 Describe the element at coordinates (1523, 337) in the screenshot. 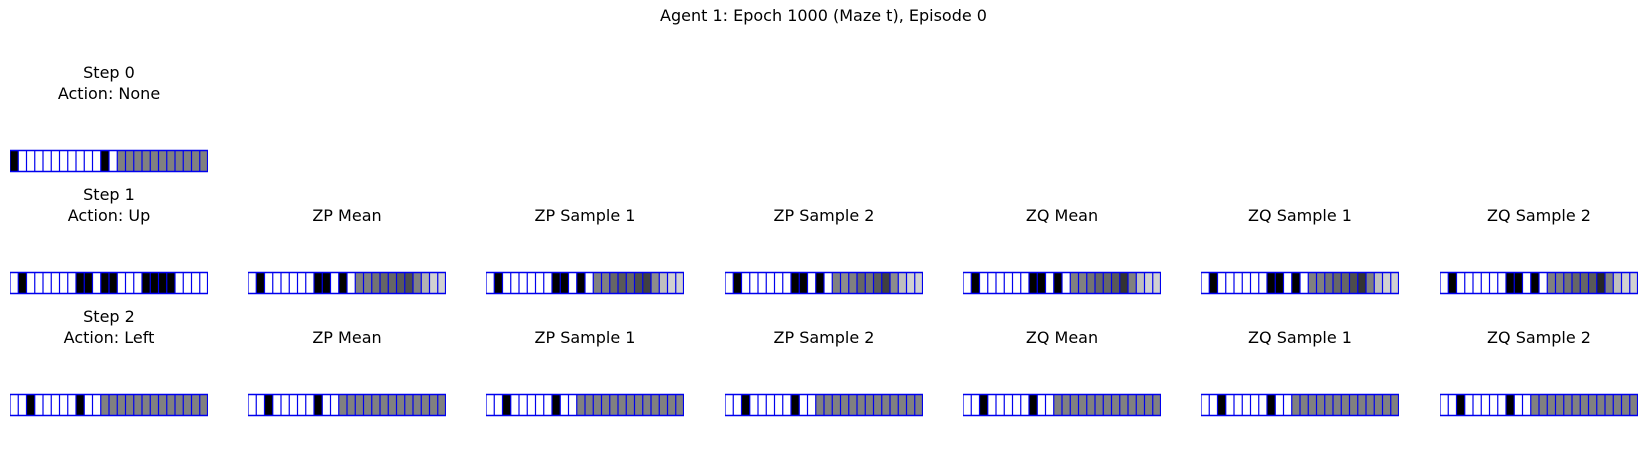

I see `panel-title: ZQ Sample 2` at that location.